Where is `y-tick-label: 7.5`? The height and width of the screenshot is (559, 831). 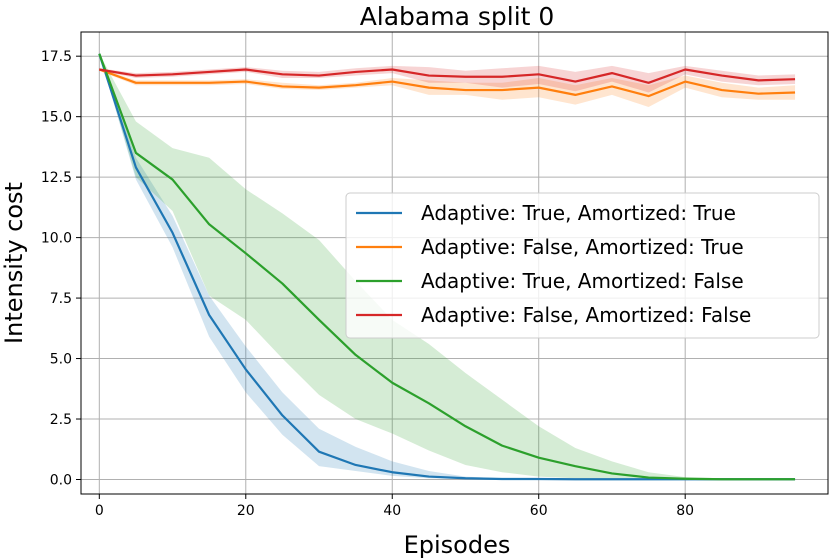 y-tick-label: 7.5 is located at coordinates (61, 299).